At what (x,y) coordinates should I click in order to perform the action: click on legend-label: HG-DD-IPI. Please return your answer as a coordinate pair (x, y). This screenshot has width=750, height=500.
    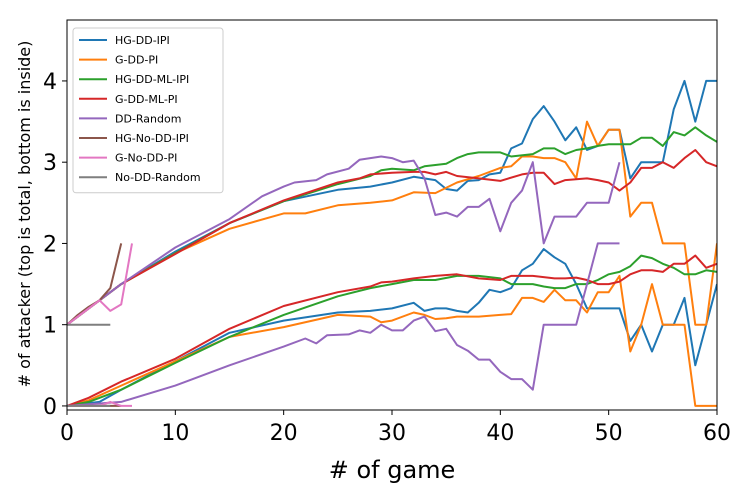
    Looking at the image, I should click on (142, 40).